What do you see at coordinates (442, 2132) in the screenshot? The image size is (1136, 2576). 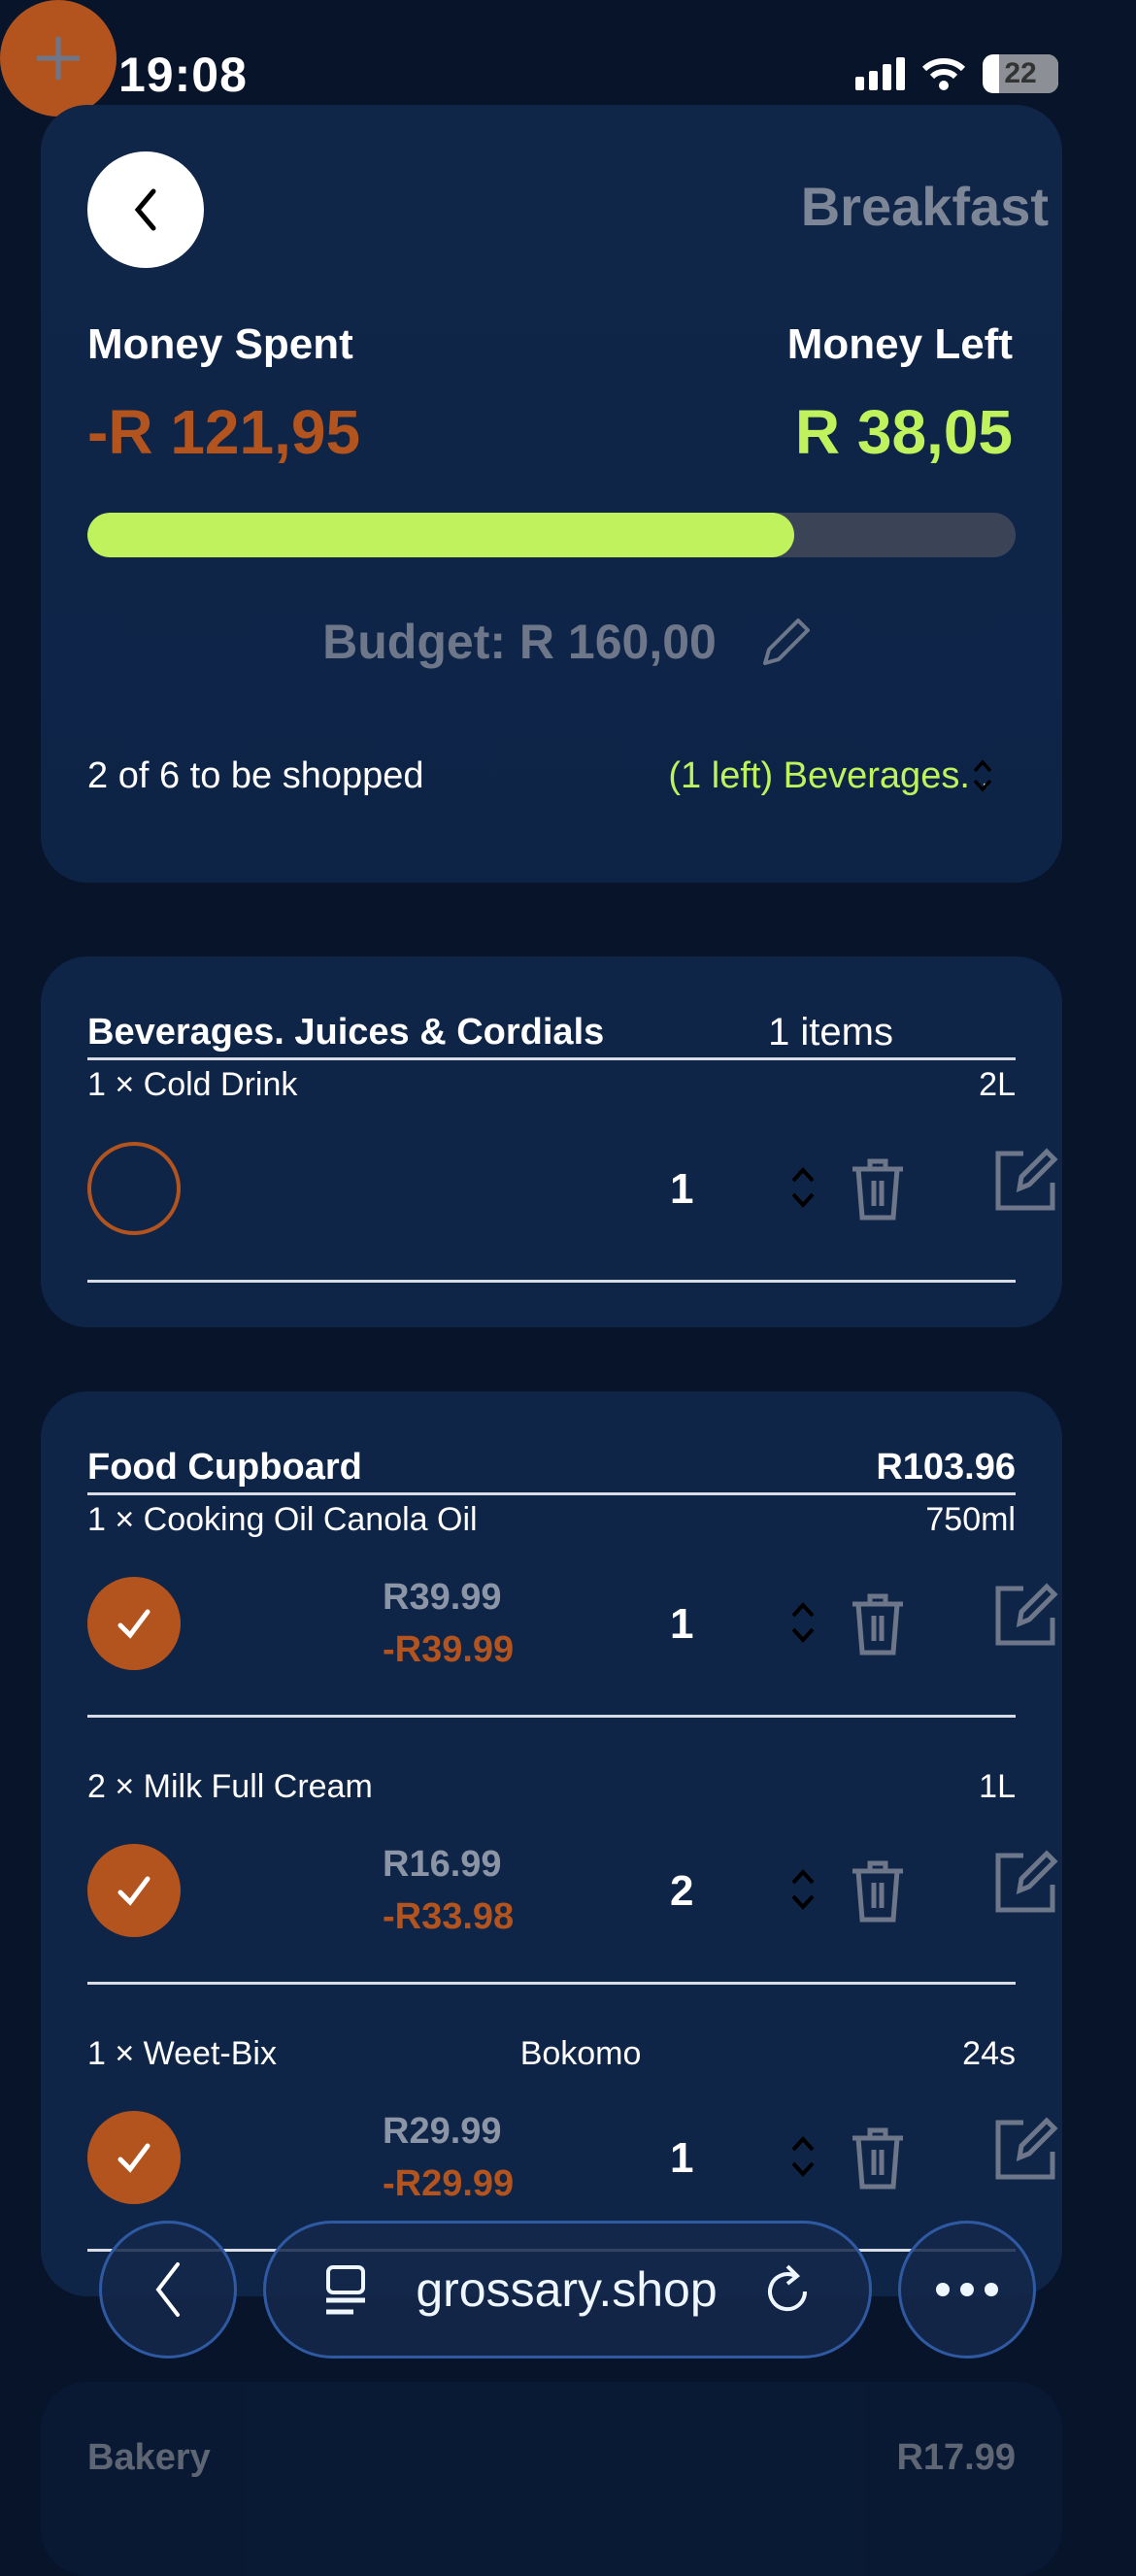 I see `unit-price: R29.99` at bounding box center [442, 2132].